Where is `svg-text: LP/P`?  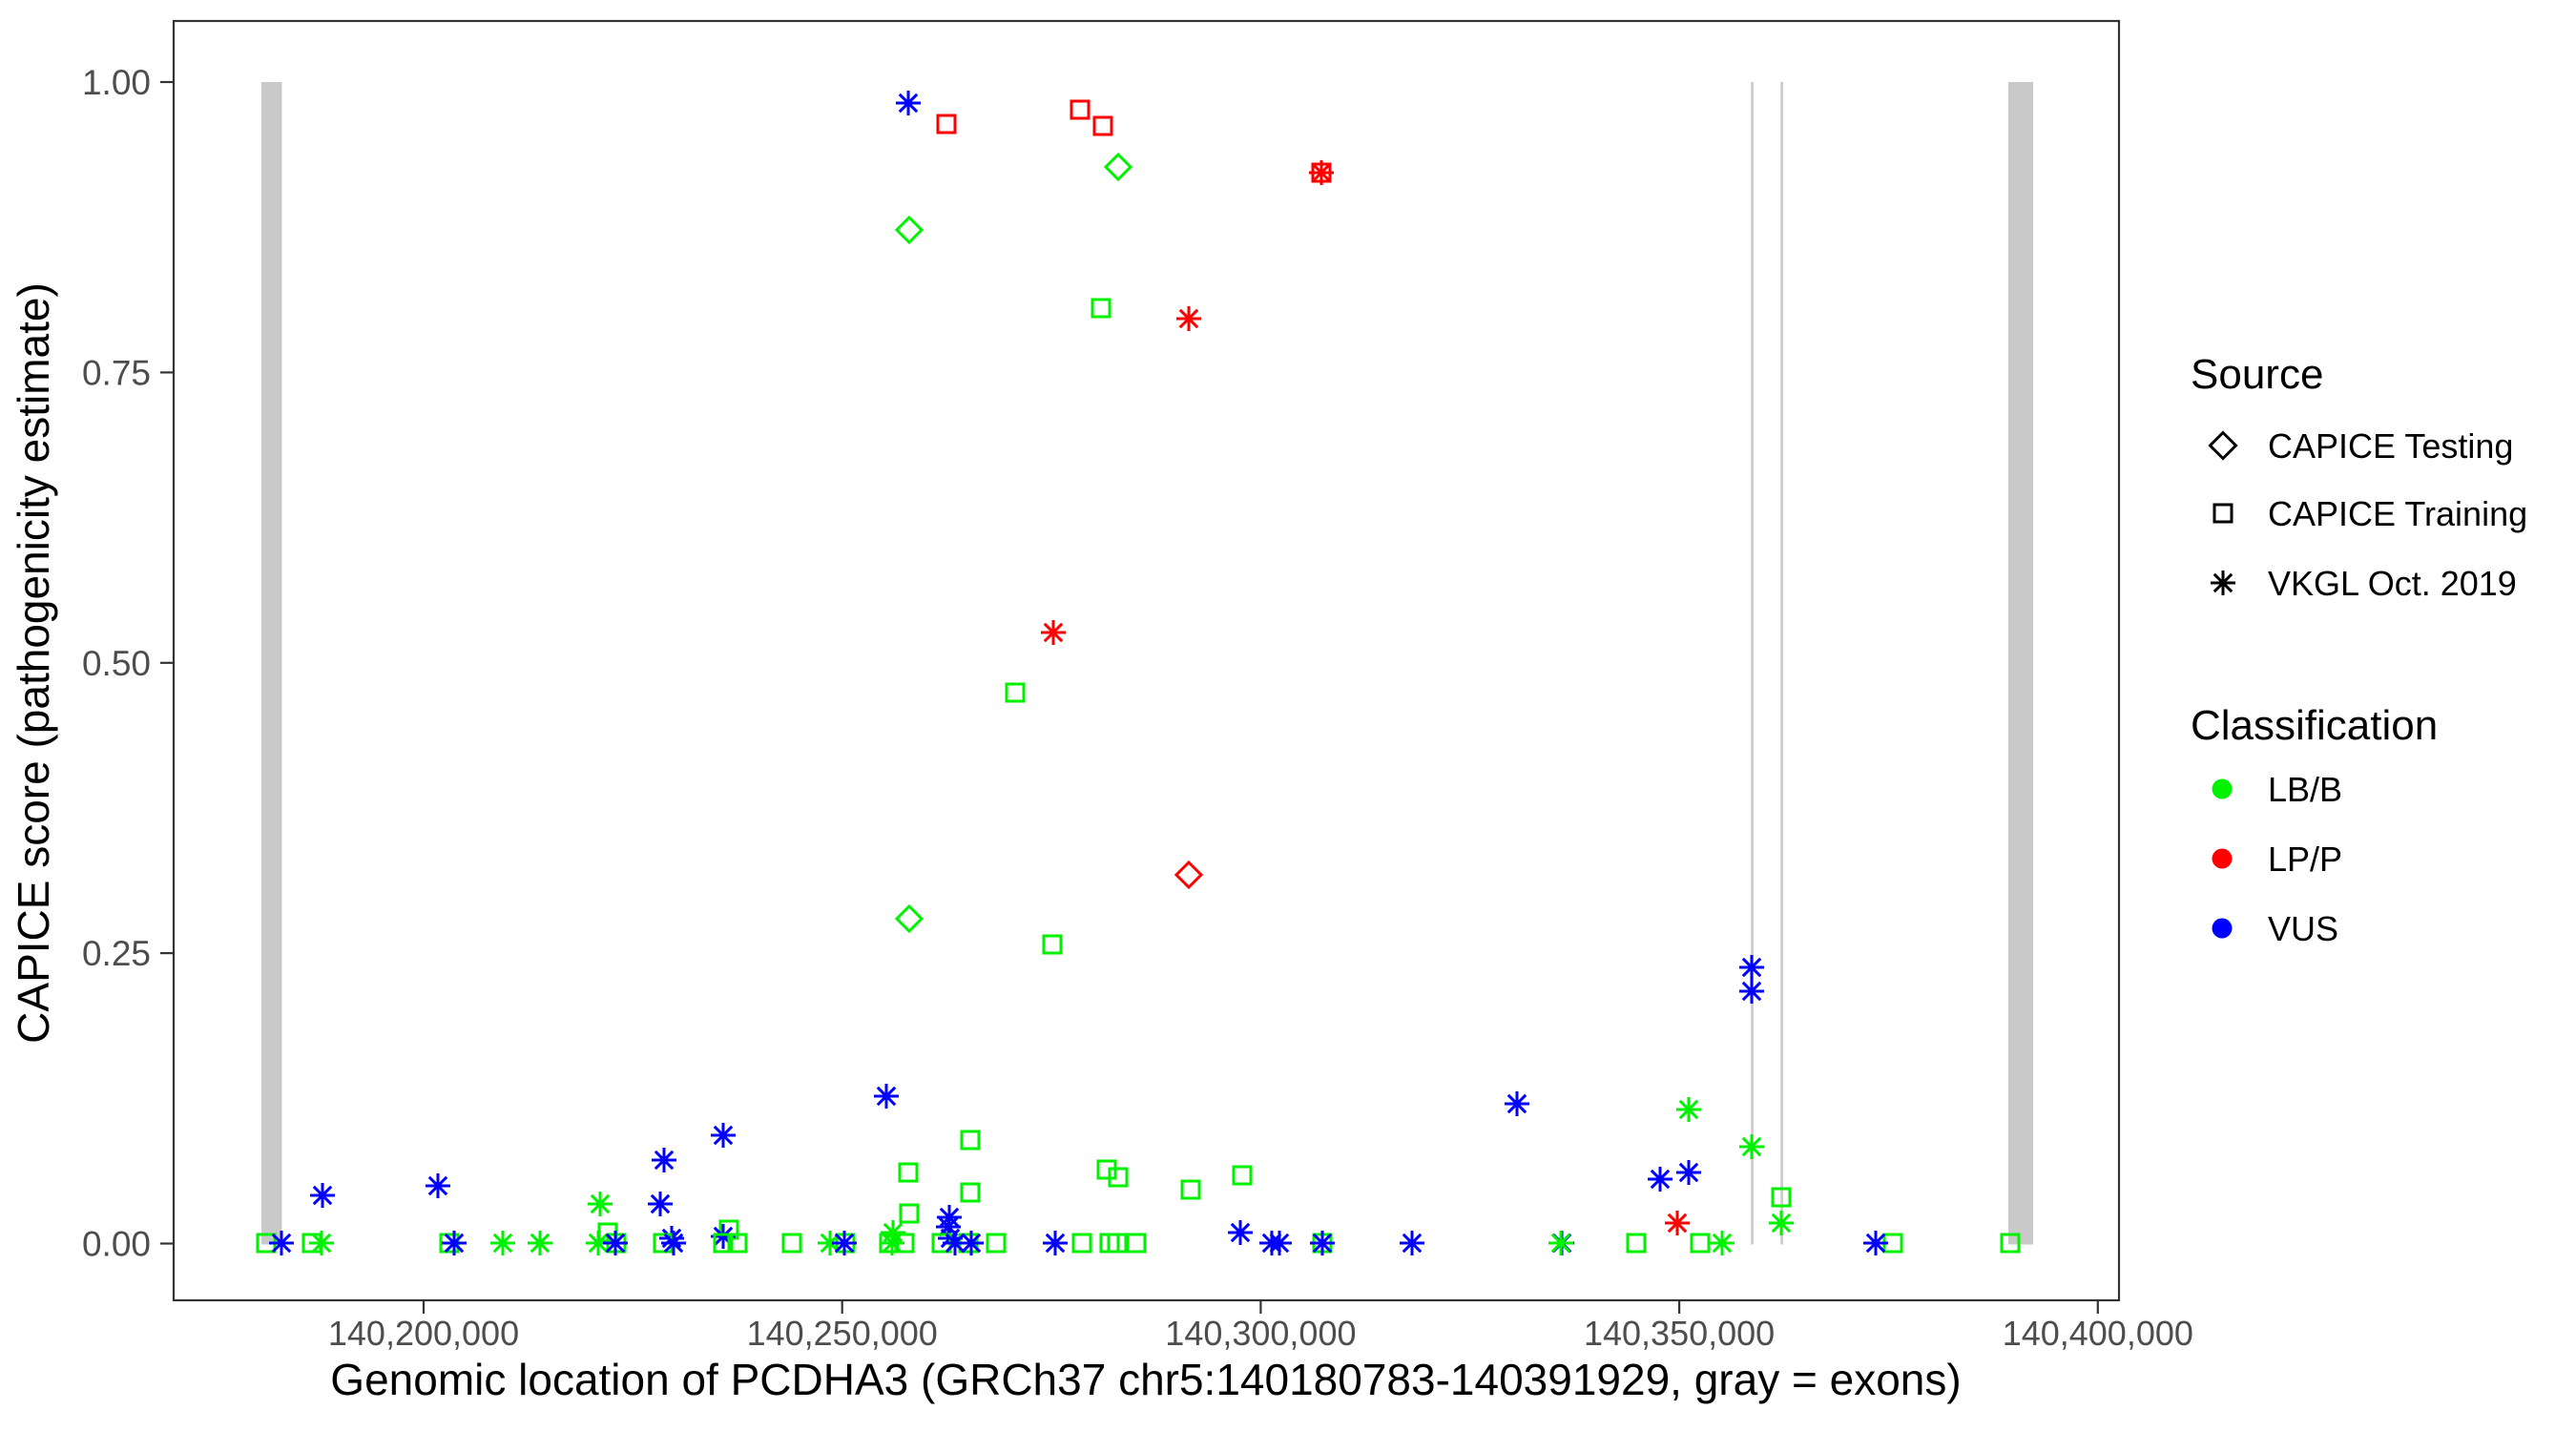 svg-text: LP/P is located at coordinates (2305, 859).